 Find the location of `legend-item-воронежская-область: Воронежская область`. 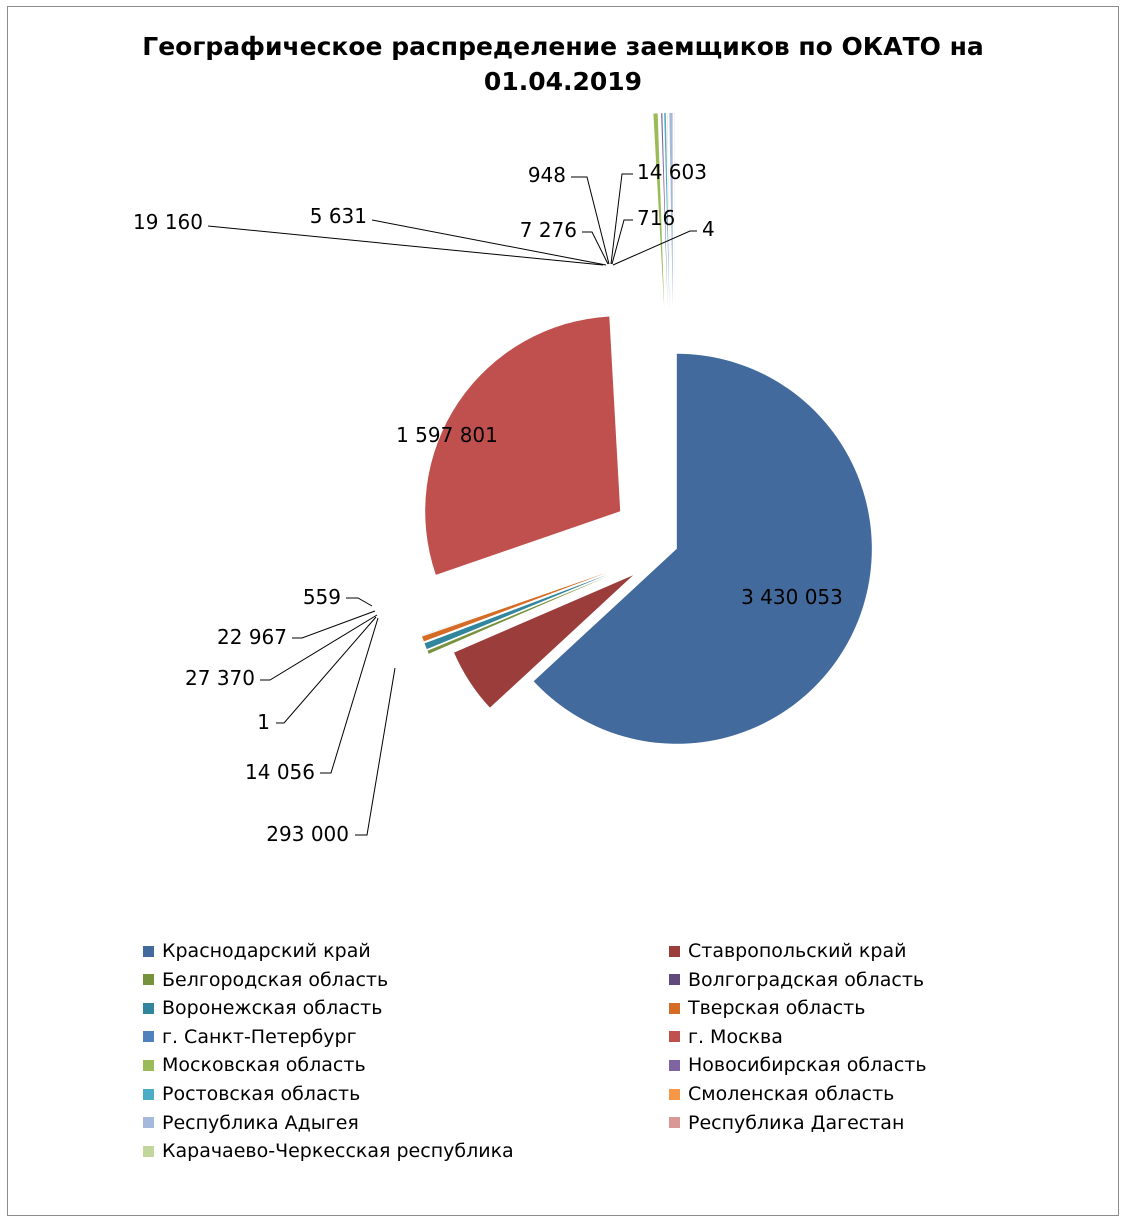

legend-item-воронежская-область: Воронежская область is located at coordinates (262, 1008).